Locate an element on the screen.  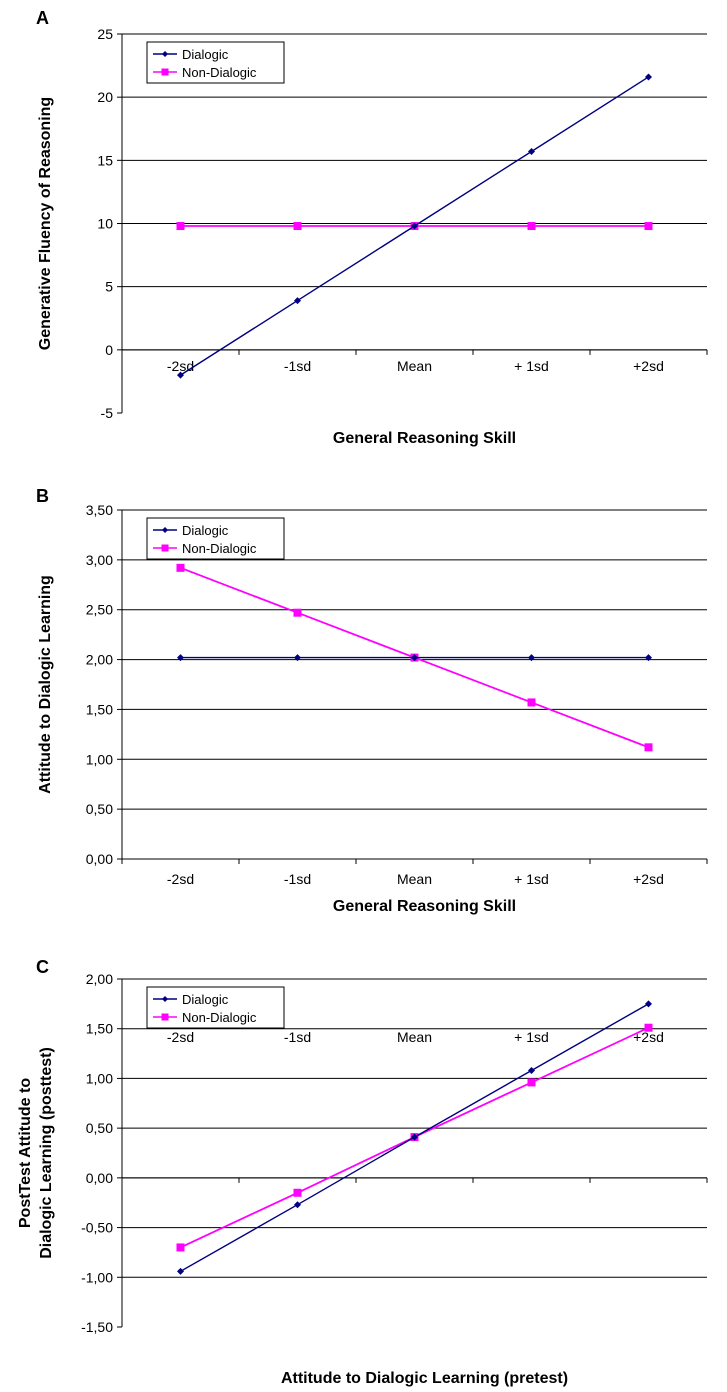
y-tick-label: -5 is located at coordinates (107, 413).